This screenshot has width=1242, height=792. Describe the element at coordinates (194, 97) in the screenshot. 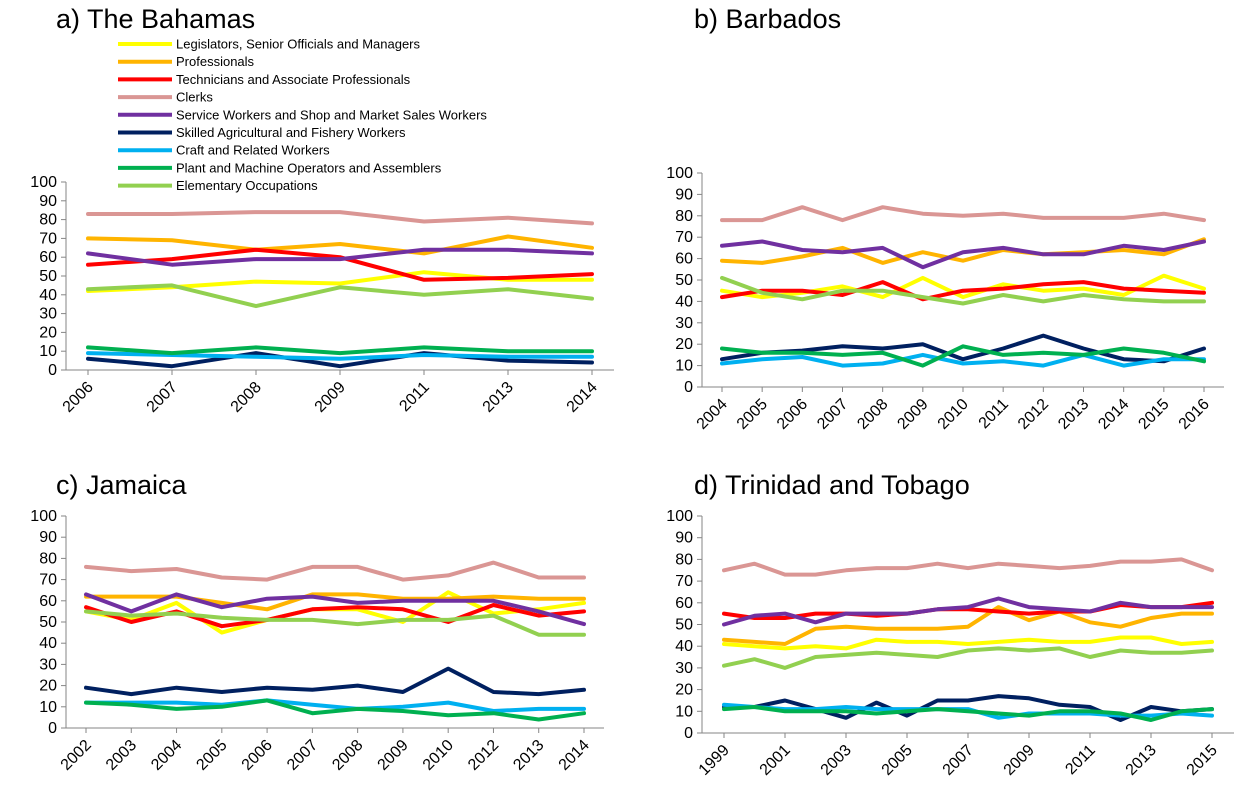

I see `legend-label: Clerks` at that location.